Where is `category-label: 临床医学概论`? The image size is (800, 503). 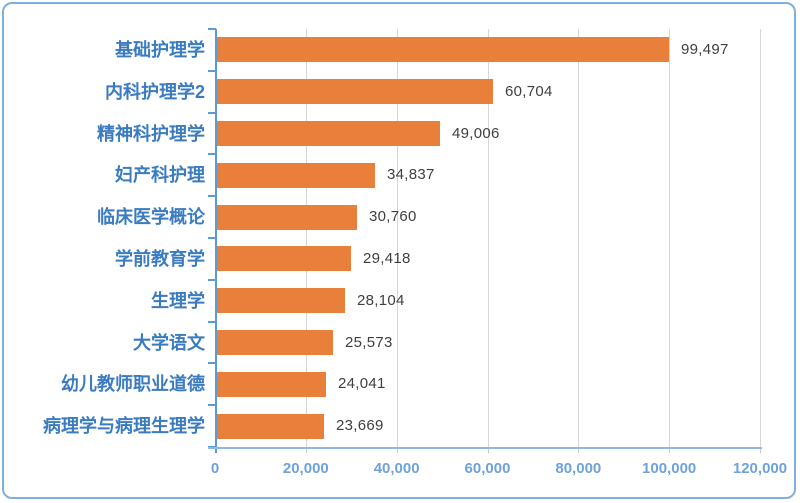
category-label: 临床医学概论 is located at coordinates (151, 217).